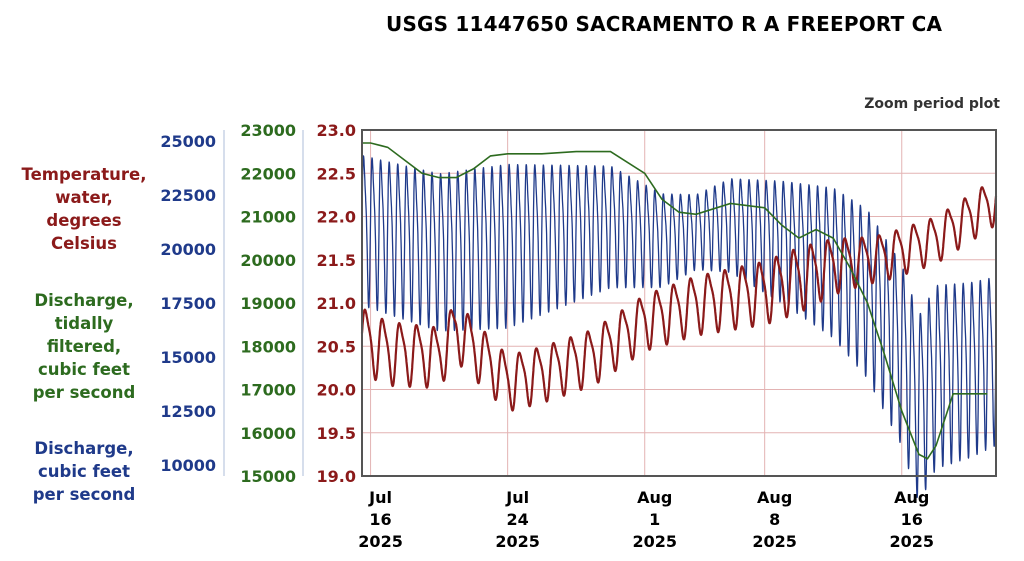 This screenshot has height=561, width=1024. I want to click on discharge-tick-label: 15000, so click(188, 357).